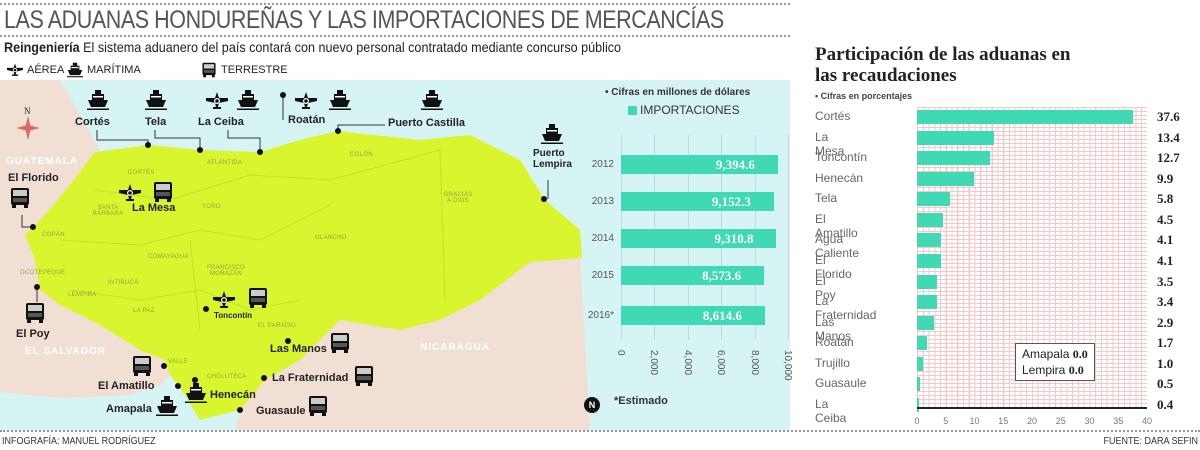 The image size is (1200, 450). Describe the element at coordinates (834, 342) in the screenshot. I see `category-label: Roatán` at that location.